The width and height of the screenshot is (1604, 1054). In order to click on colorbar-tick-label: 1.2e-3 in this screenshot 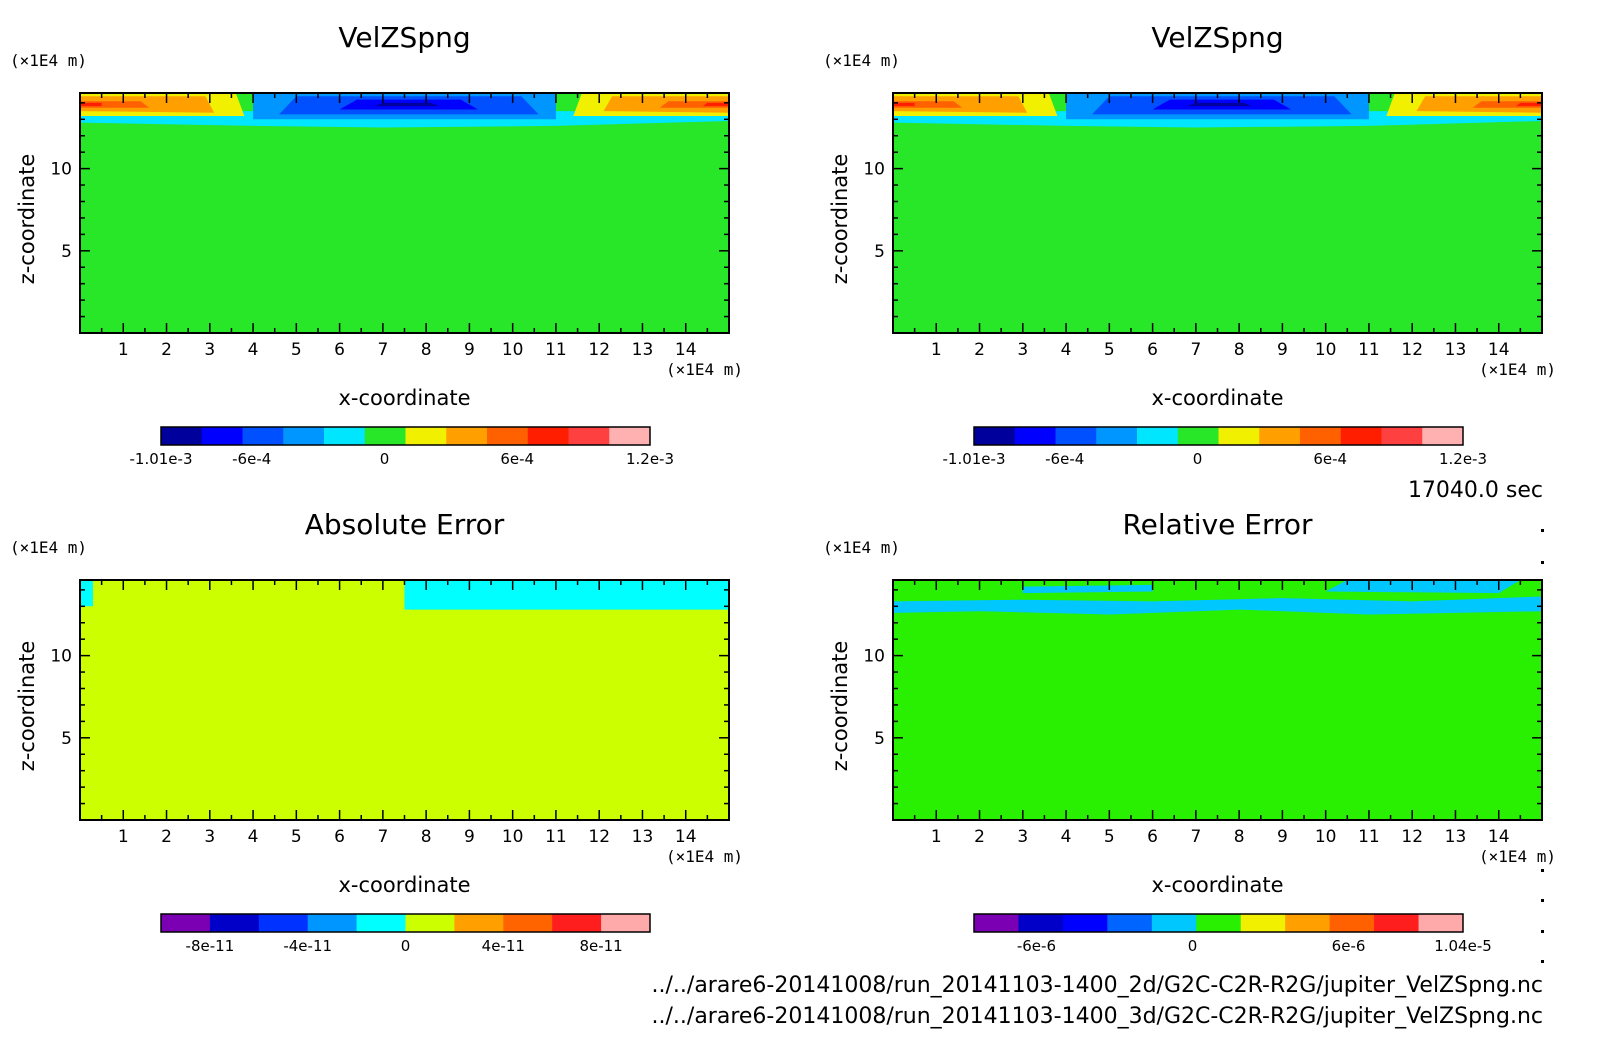, I will do `click(650, 459)`.